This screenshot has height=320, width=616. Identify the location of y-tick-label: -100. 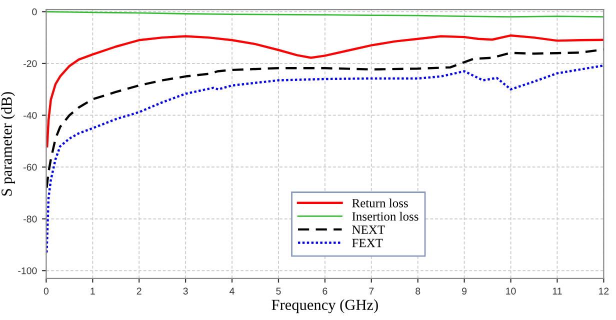
(27, 270).